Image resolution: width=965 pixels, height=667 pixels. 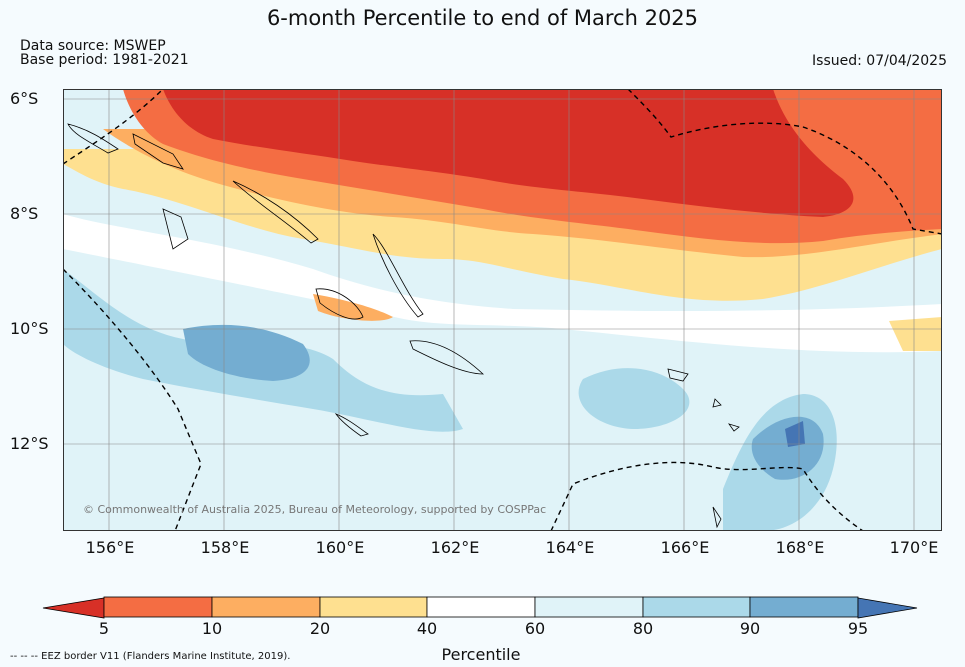 I want to click on colorbar-tick-5: 5, so click(x=104, y=628).